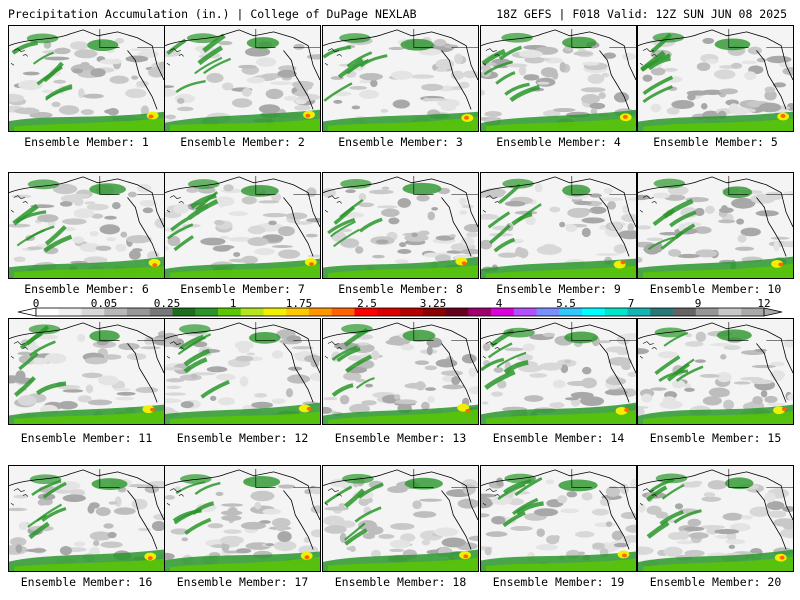 The height and width of the screenshot is (600, 800). What do you see at coordinates (242, 582) in the screenshot?
I see `ensemble-member-label: Ensemble Member: 17` at bounding box center [242, 582].